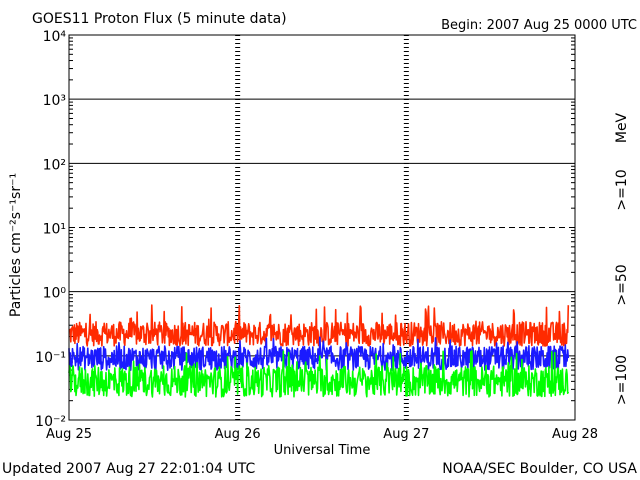 The width and height of the screenshot is (640, 480). Describe the element at coordinates (622, 189) in the screenshot. I see `legend-entry: >=10` at that location.